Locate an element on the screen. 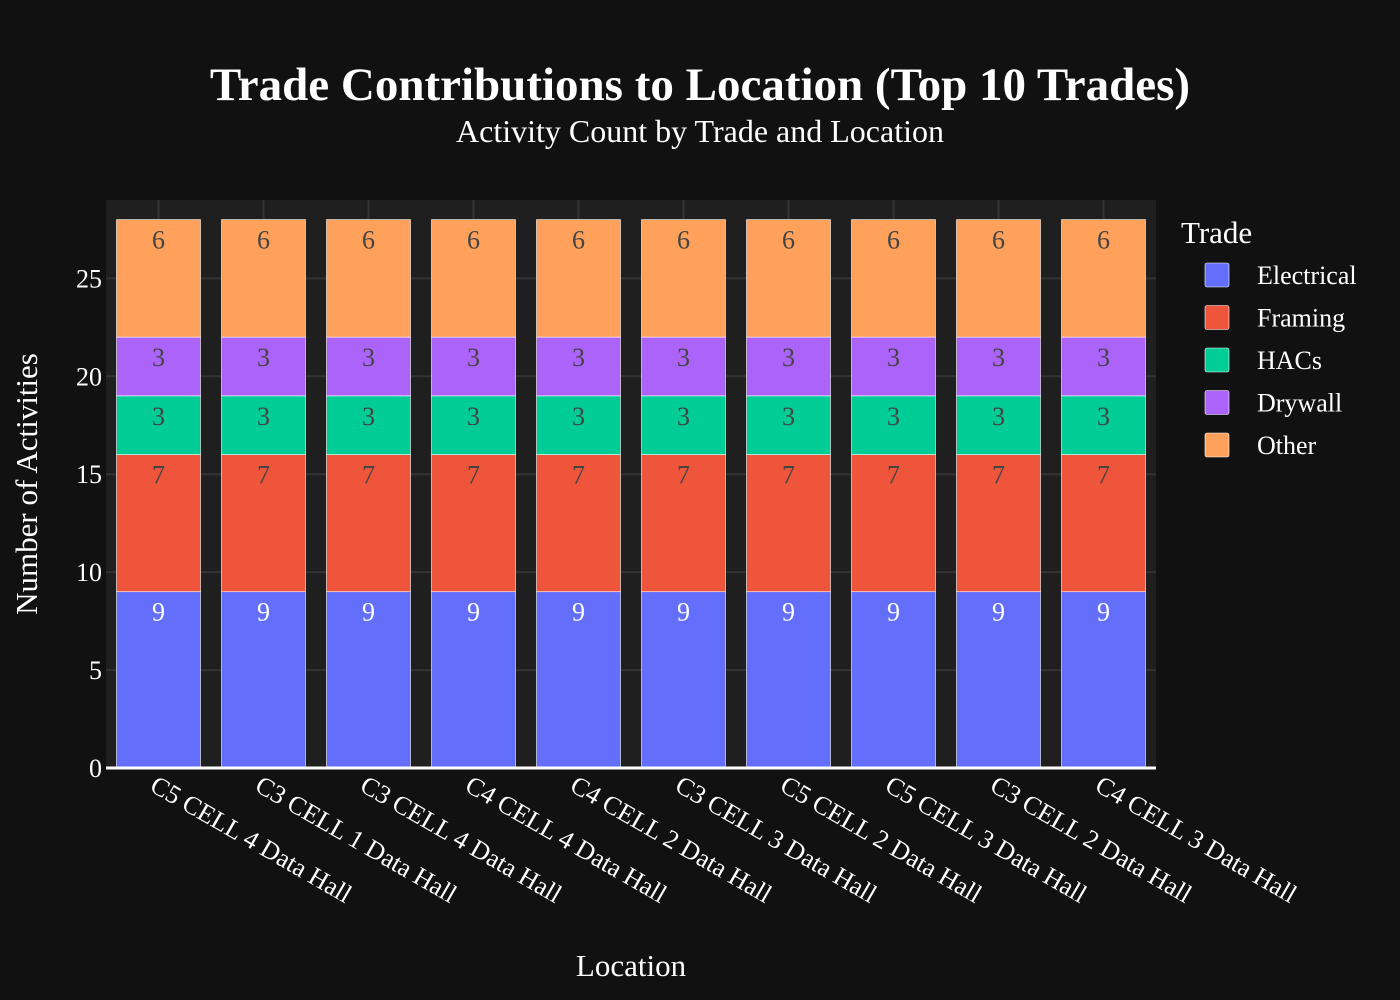 The image size is (1400, 1000). chart-subtitle: Activity Count by Trade and Location is located at coordinates (700, 131).